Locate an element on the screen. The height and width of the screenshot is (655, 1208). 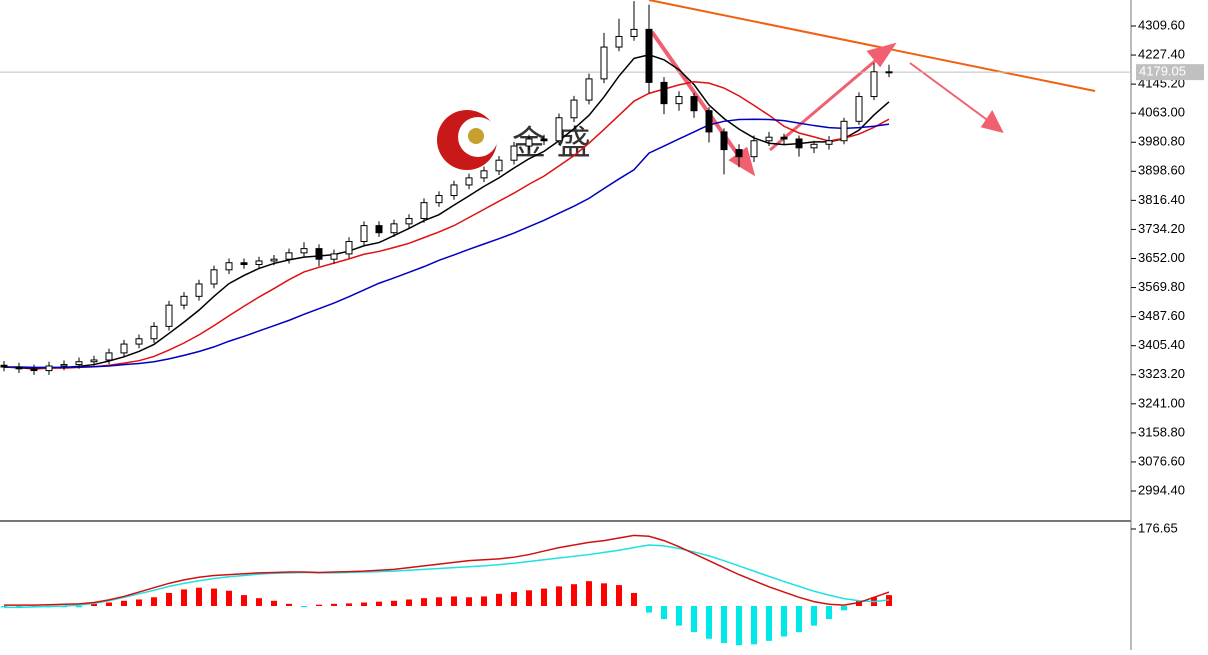
y-tick-label: 3076.60 is located at coordinates (1161, 460).